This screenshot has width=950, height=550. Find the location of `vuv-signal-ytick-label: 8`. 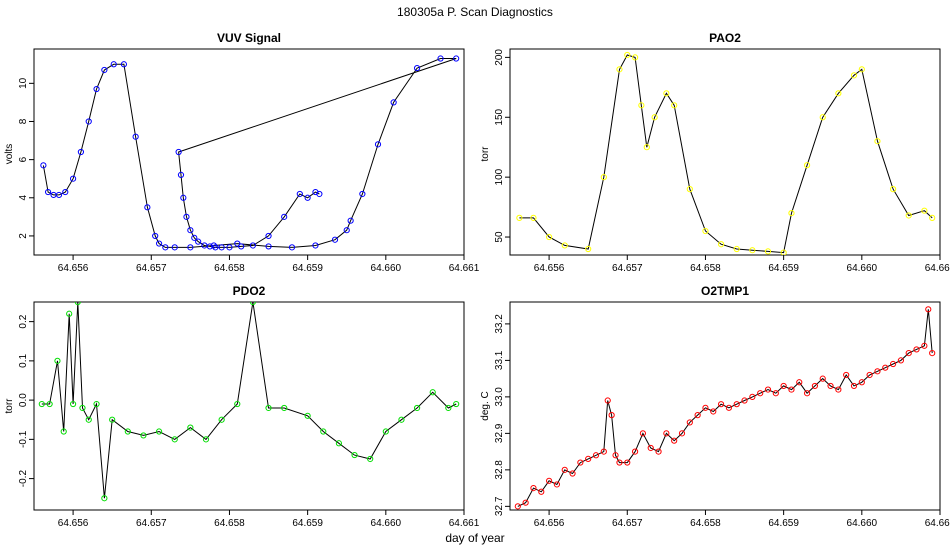

vuv-signal-ytick-label: 8 is located at coordinates (23, 121).